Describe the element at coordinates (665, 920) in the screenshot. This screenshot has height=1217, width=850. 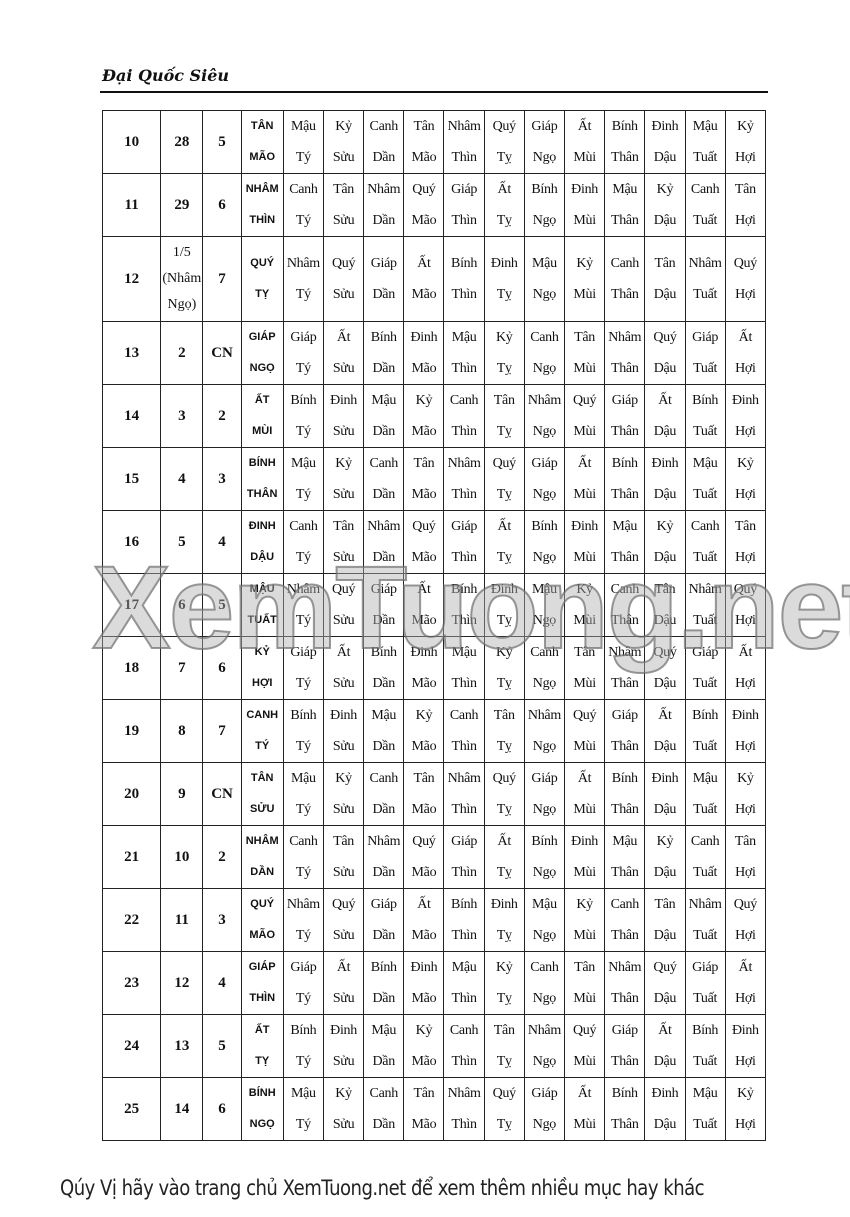
I see `hour-cell: Tân Dậu` at that location.